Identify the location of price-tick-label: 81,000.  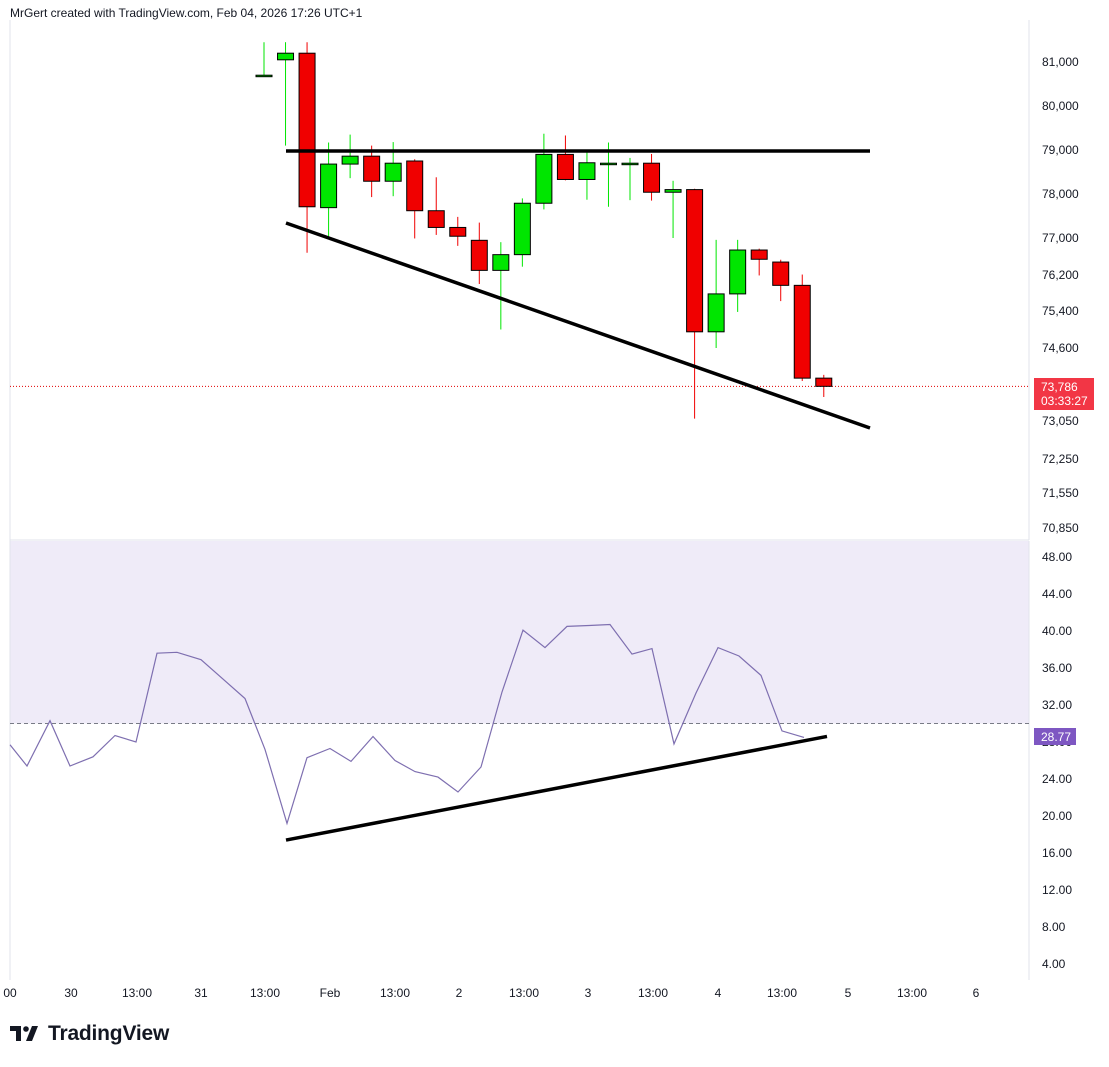
(1060, 62).